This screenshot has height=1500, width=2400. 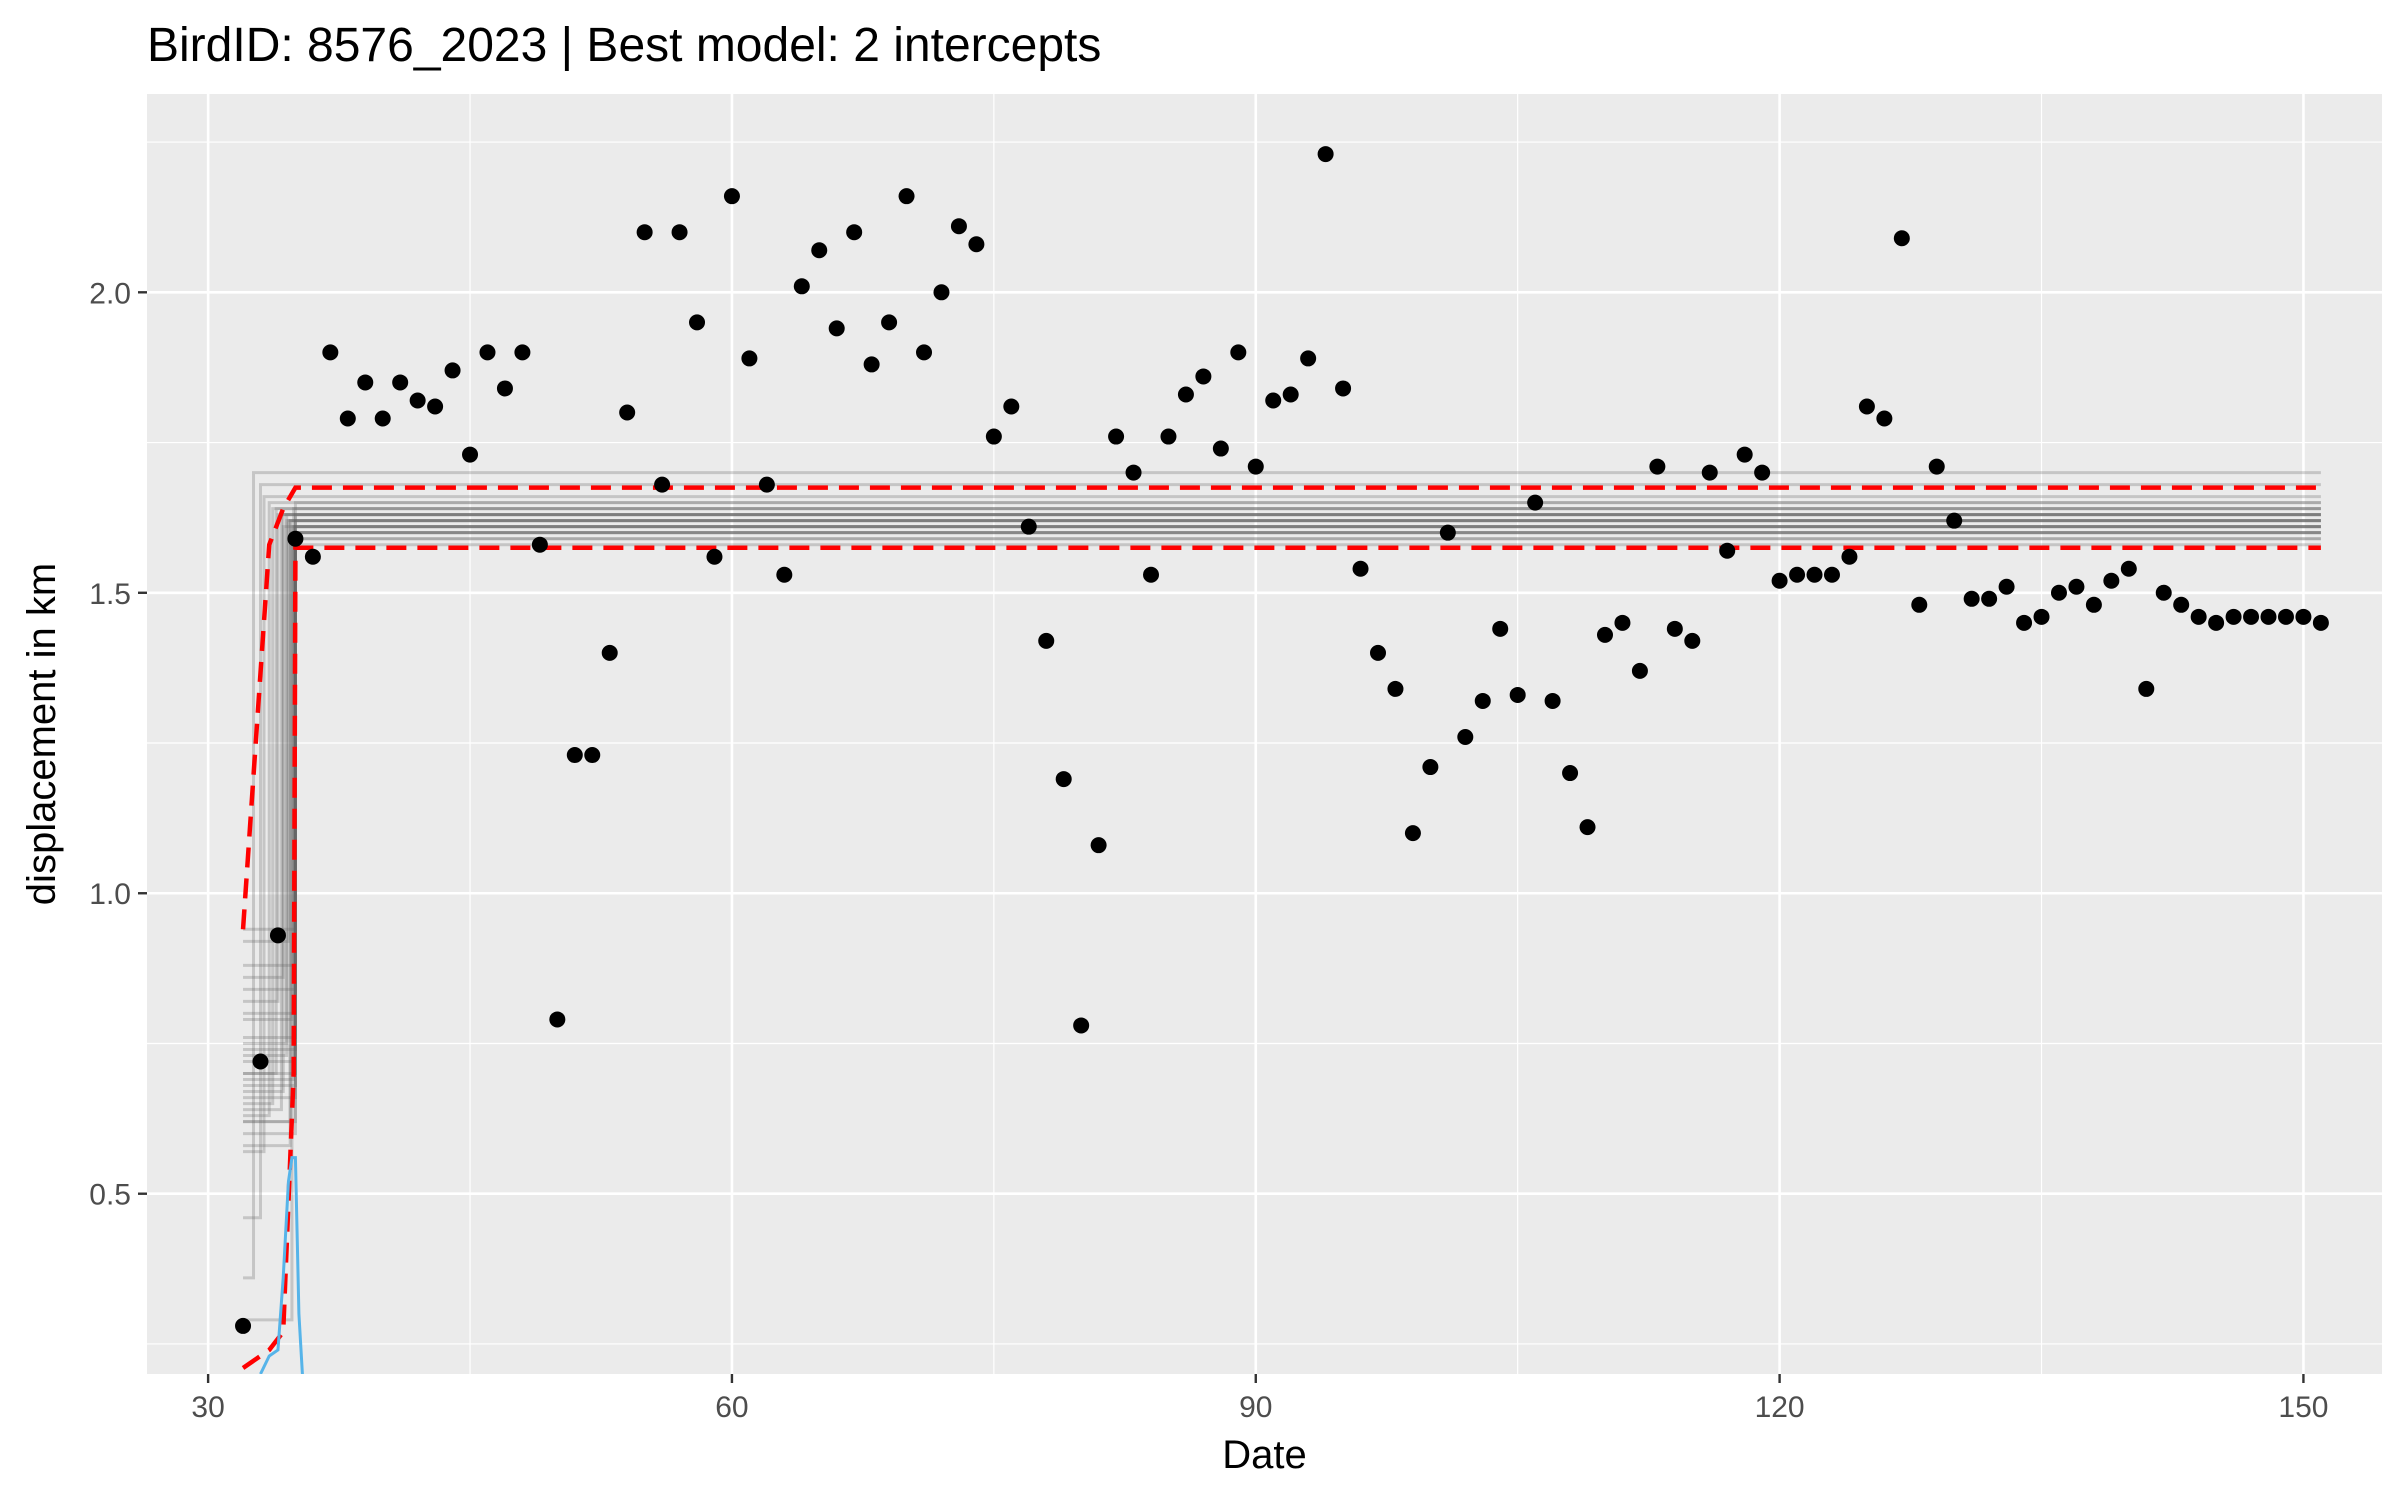 I want to click on x-tick-label: 150, so click(x=2303, y=1407).